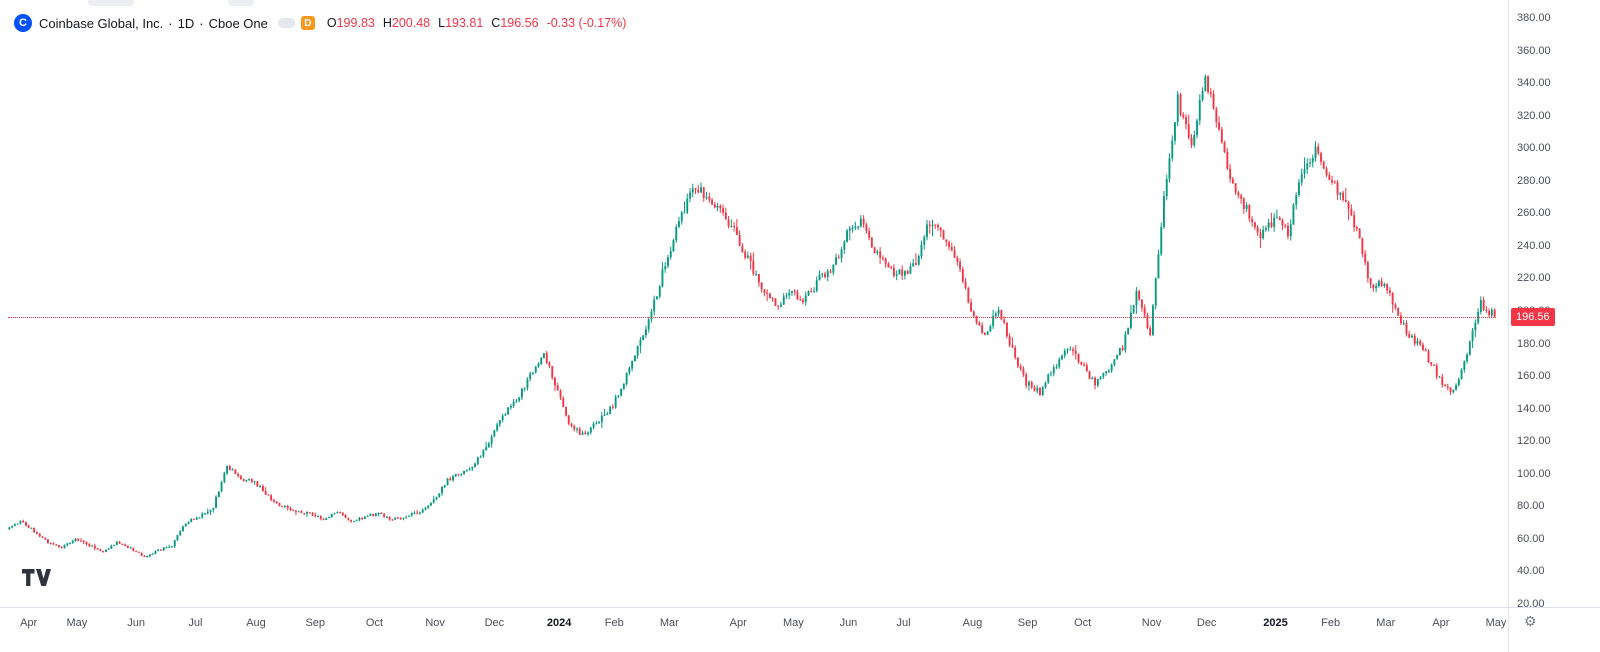 This screenshot has width=1600, height=652. What do you see at coordinates (101, 23) in the screenshot?
I see `symbol-title: Coinbase Global, Inc.` at bounding box center [101, 23].